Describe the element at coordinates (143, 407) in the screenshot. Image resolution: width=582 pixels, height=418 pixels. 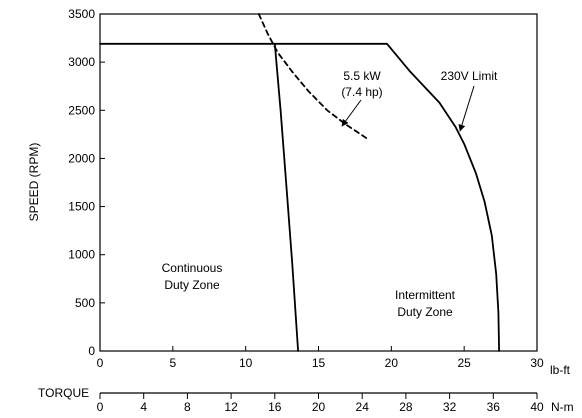
I see `torque-tick-label: 4` at that location.